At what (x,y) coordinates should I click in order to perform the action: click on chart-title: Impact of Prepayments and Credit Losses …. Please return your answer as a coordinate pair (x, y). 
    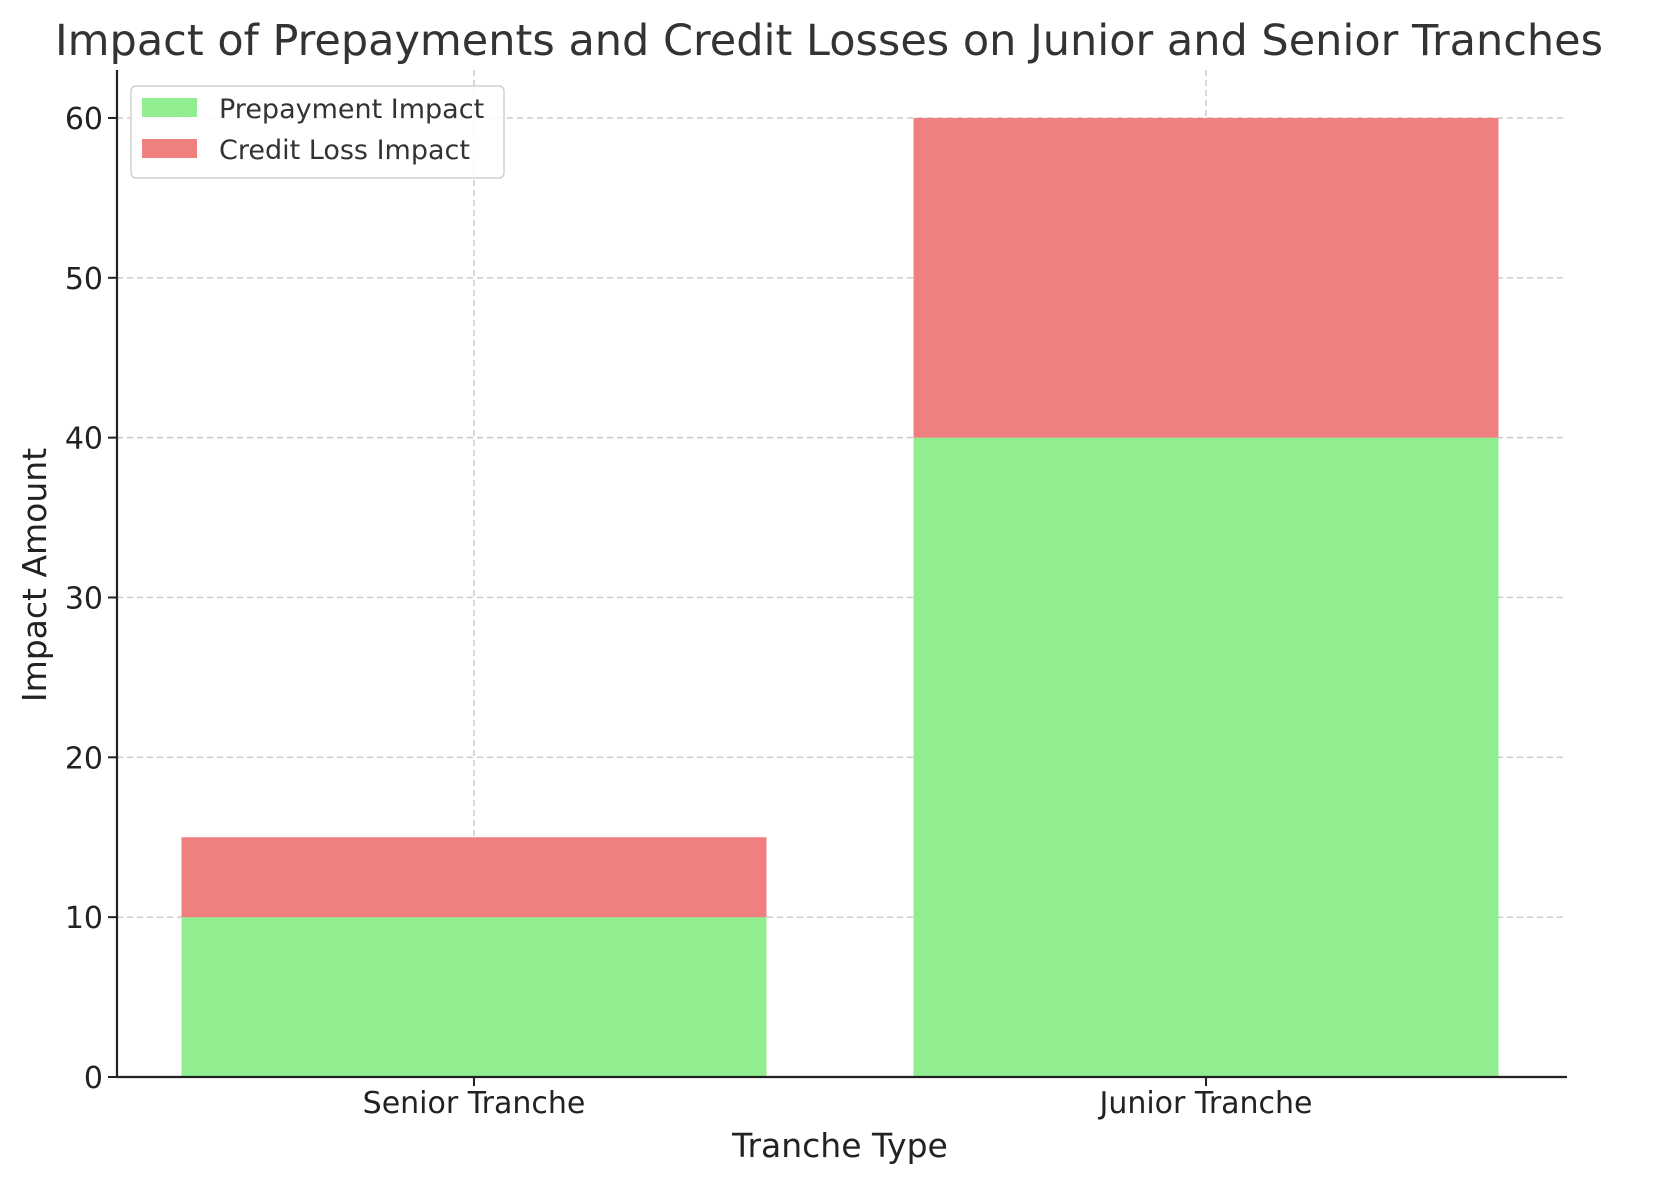
    Looking at the image, I should click on (829, 41).